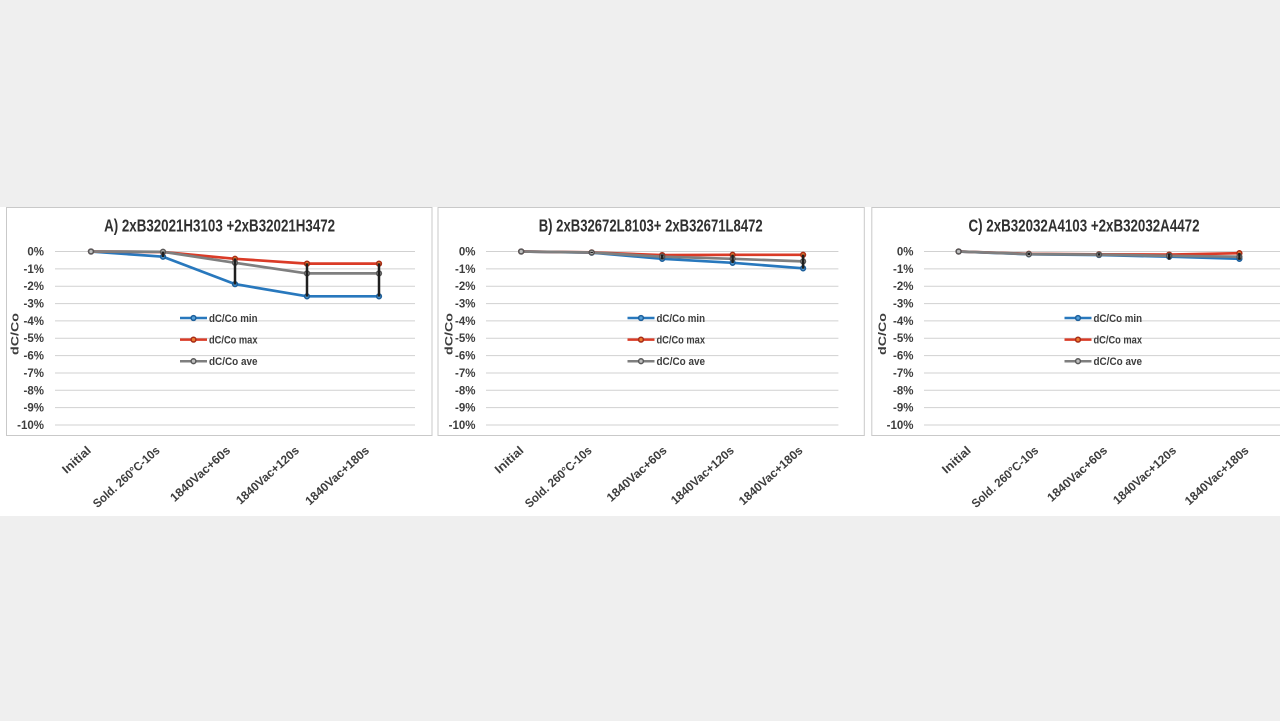 The height and width of the screenshot is (721, 1280). Describe the element at coordinates (1084, 226) in the screenshot. I see `svg-text:C) 2xB32032A4103 +2xB32032A447: C) 2xB32032A4103 +2xB32032A4472` at that location.